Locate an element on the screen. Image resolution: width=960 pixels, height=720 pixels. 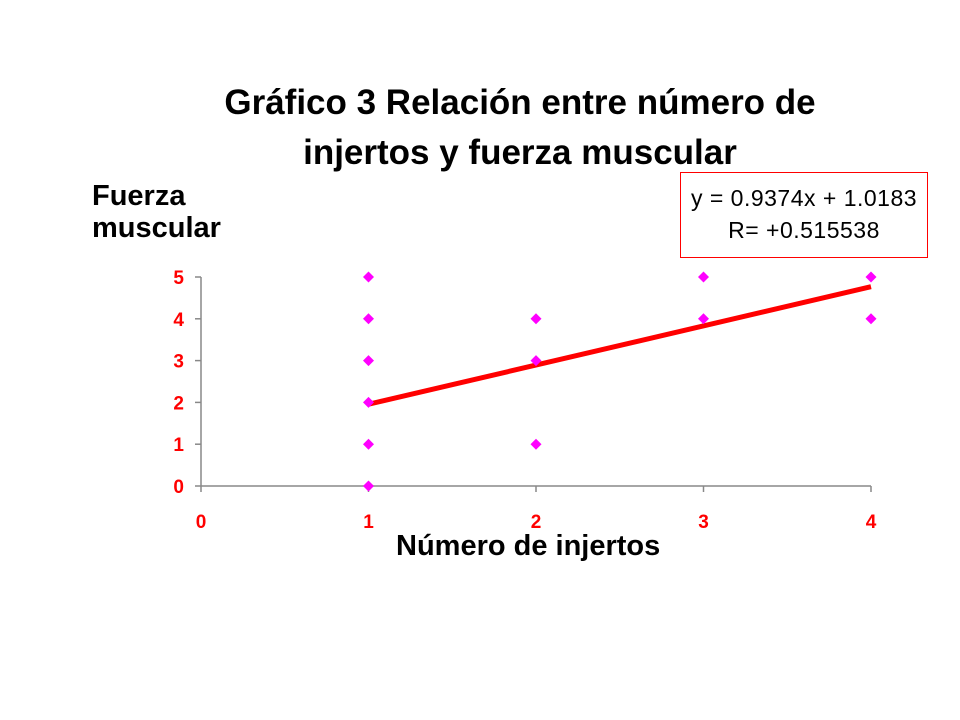
x-tick-label: 1 is located at coordinates (368, 522).